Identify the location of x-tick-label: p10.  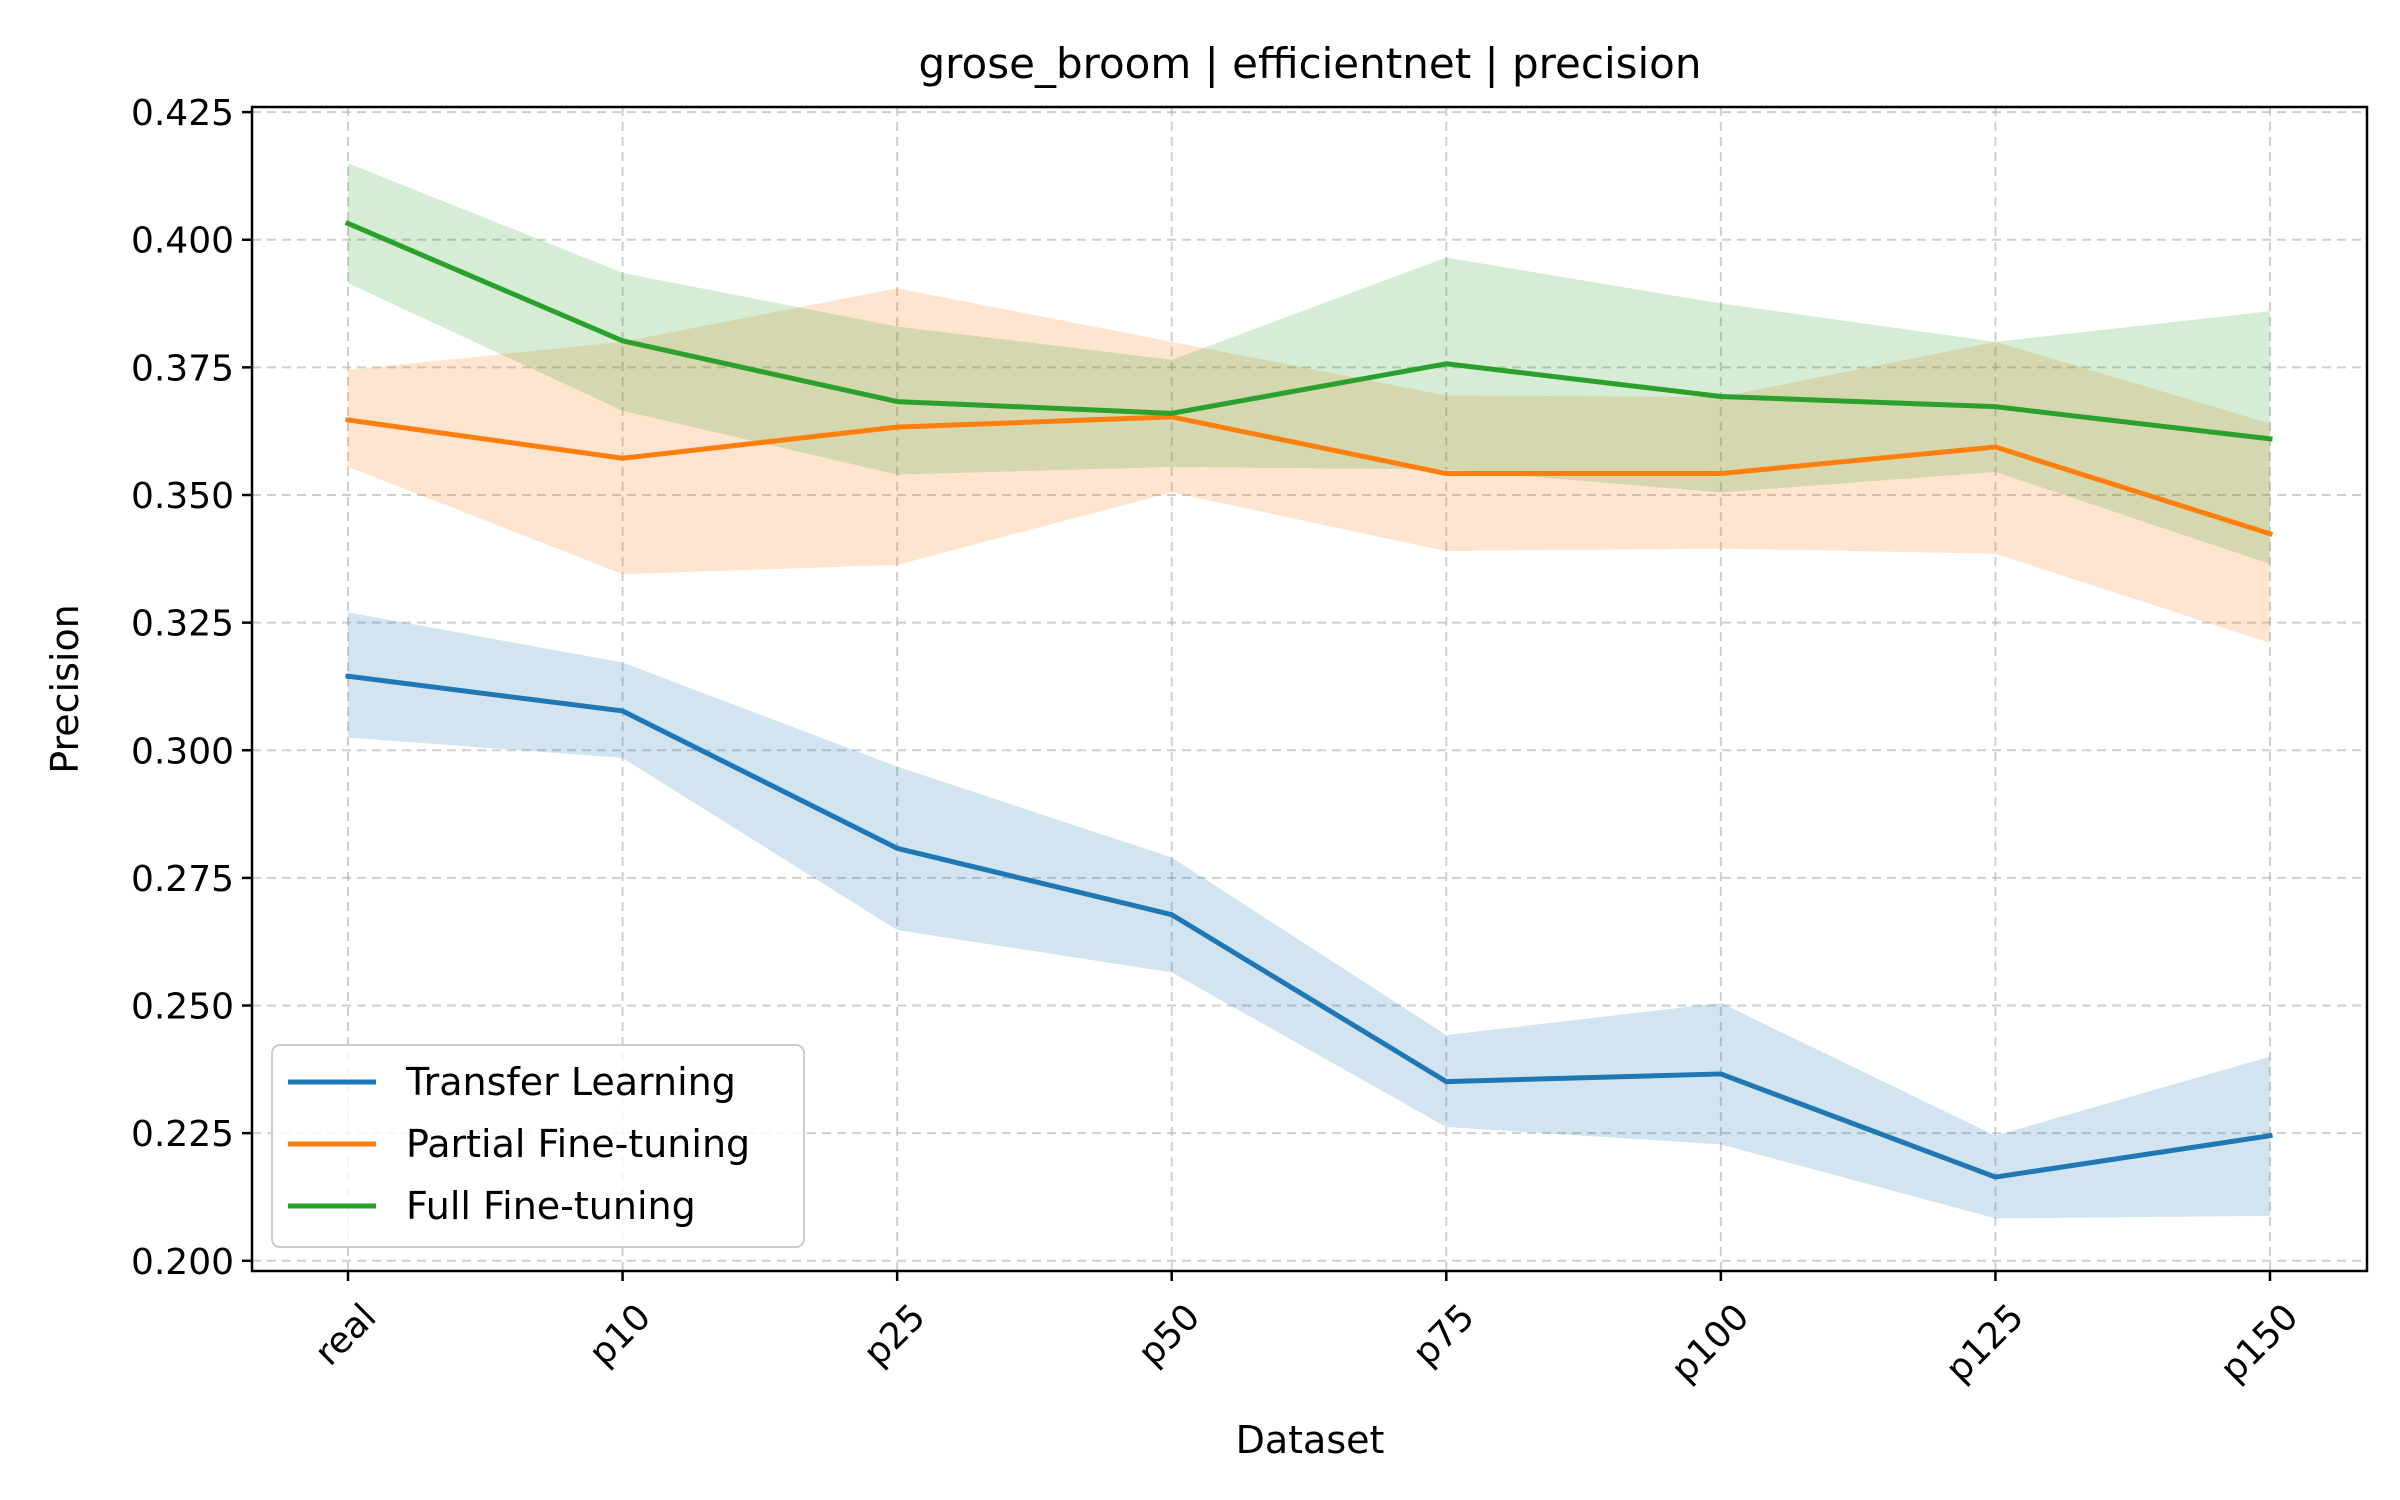
(620, 1335).